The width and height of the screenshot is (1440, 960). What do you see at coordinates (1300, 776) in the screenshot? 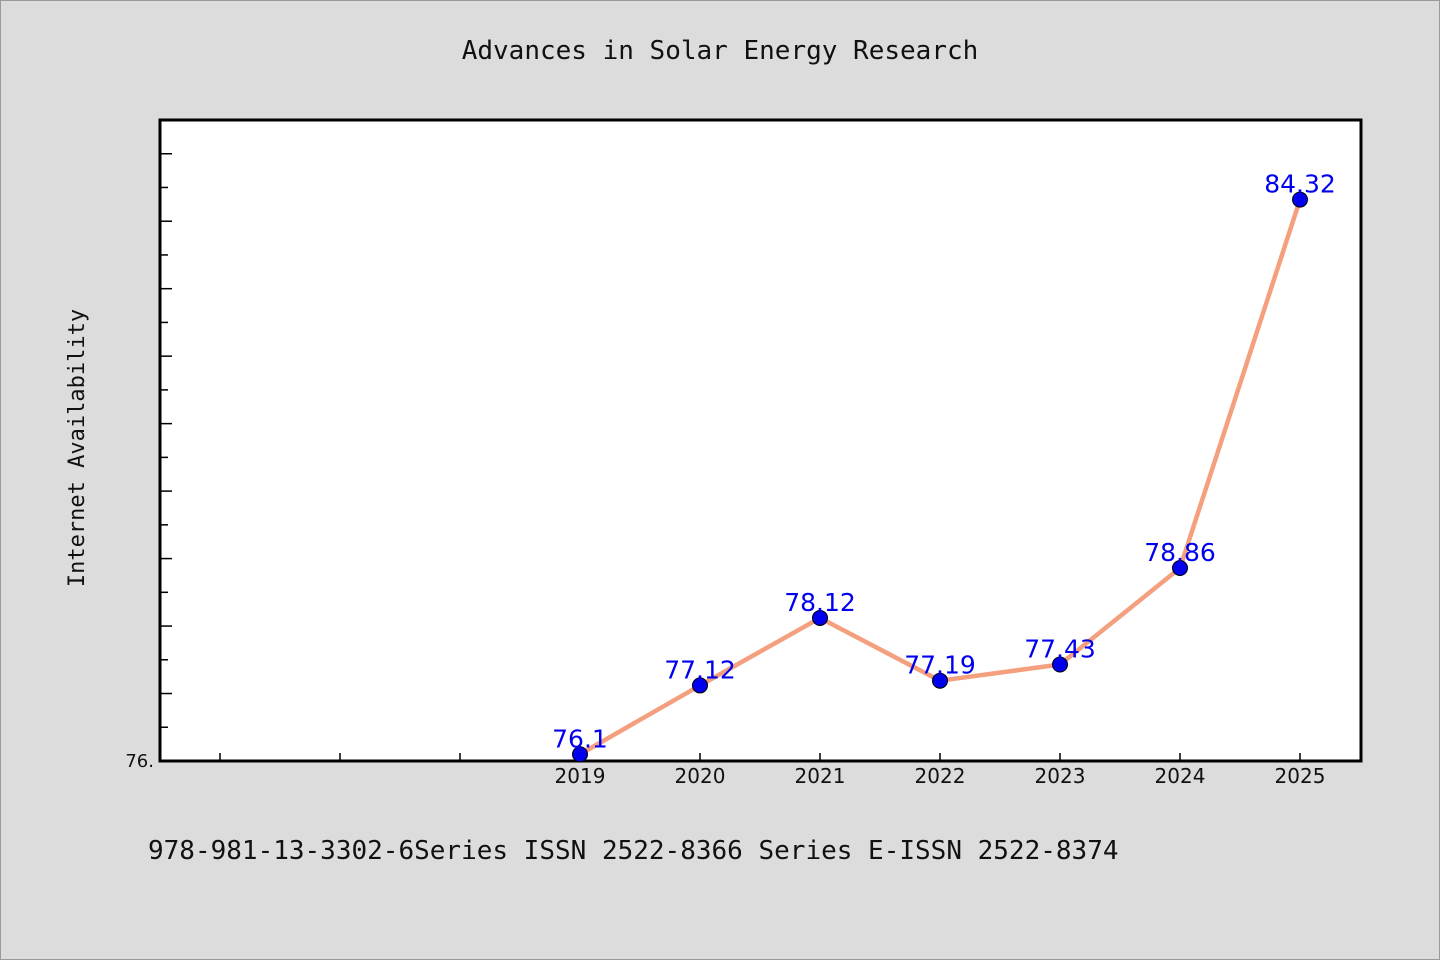
I see `x-tick-label: 2025` at bounding box center [1300, 776].